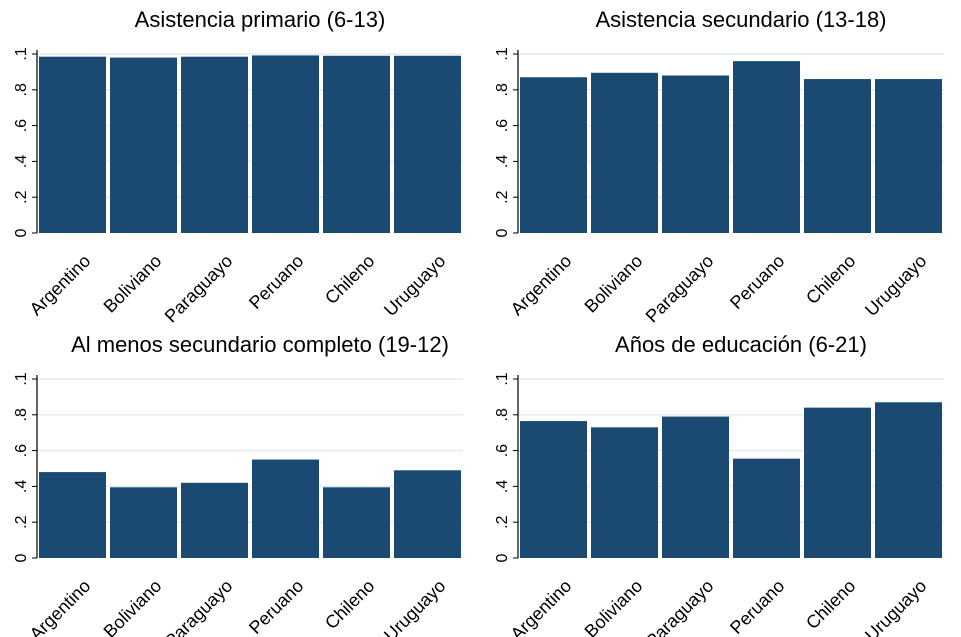  Describe the element at coordinates (741, 344) in the screenshot. I see `chart-title: Años de educación (6-21)` at that location.